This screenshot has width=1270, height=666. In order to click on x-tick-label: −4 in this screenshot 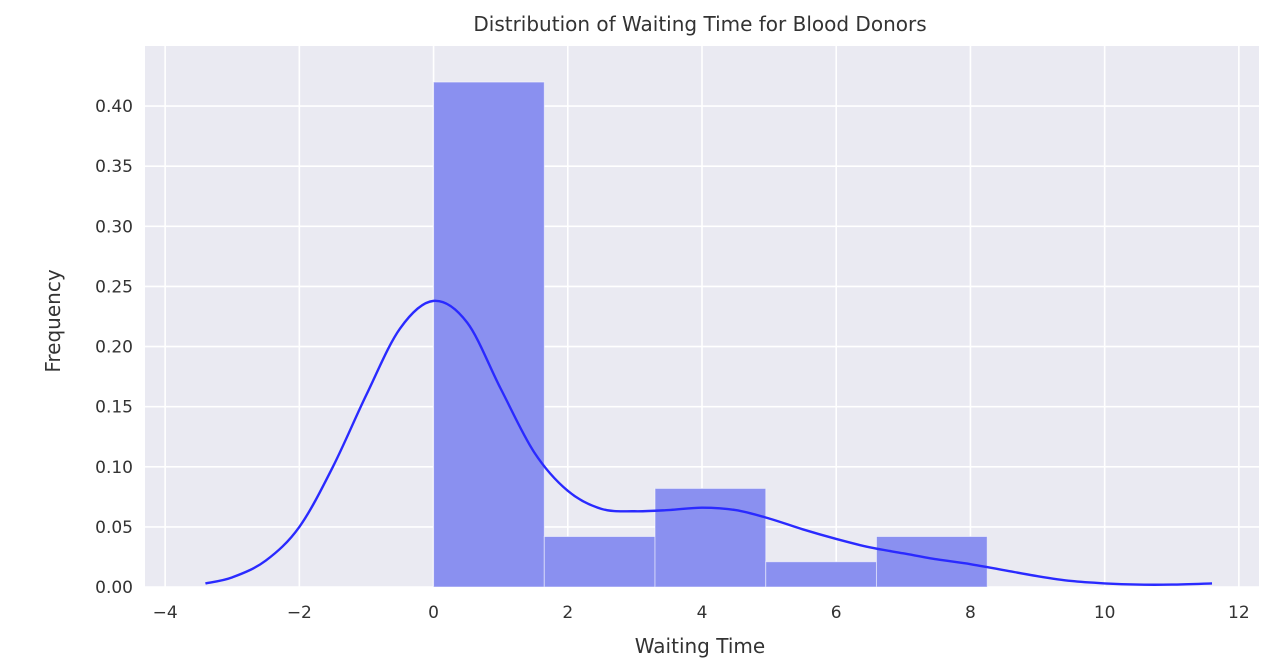, I will do `click(165, 613)`.